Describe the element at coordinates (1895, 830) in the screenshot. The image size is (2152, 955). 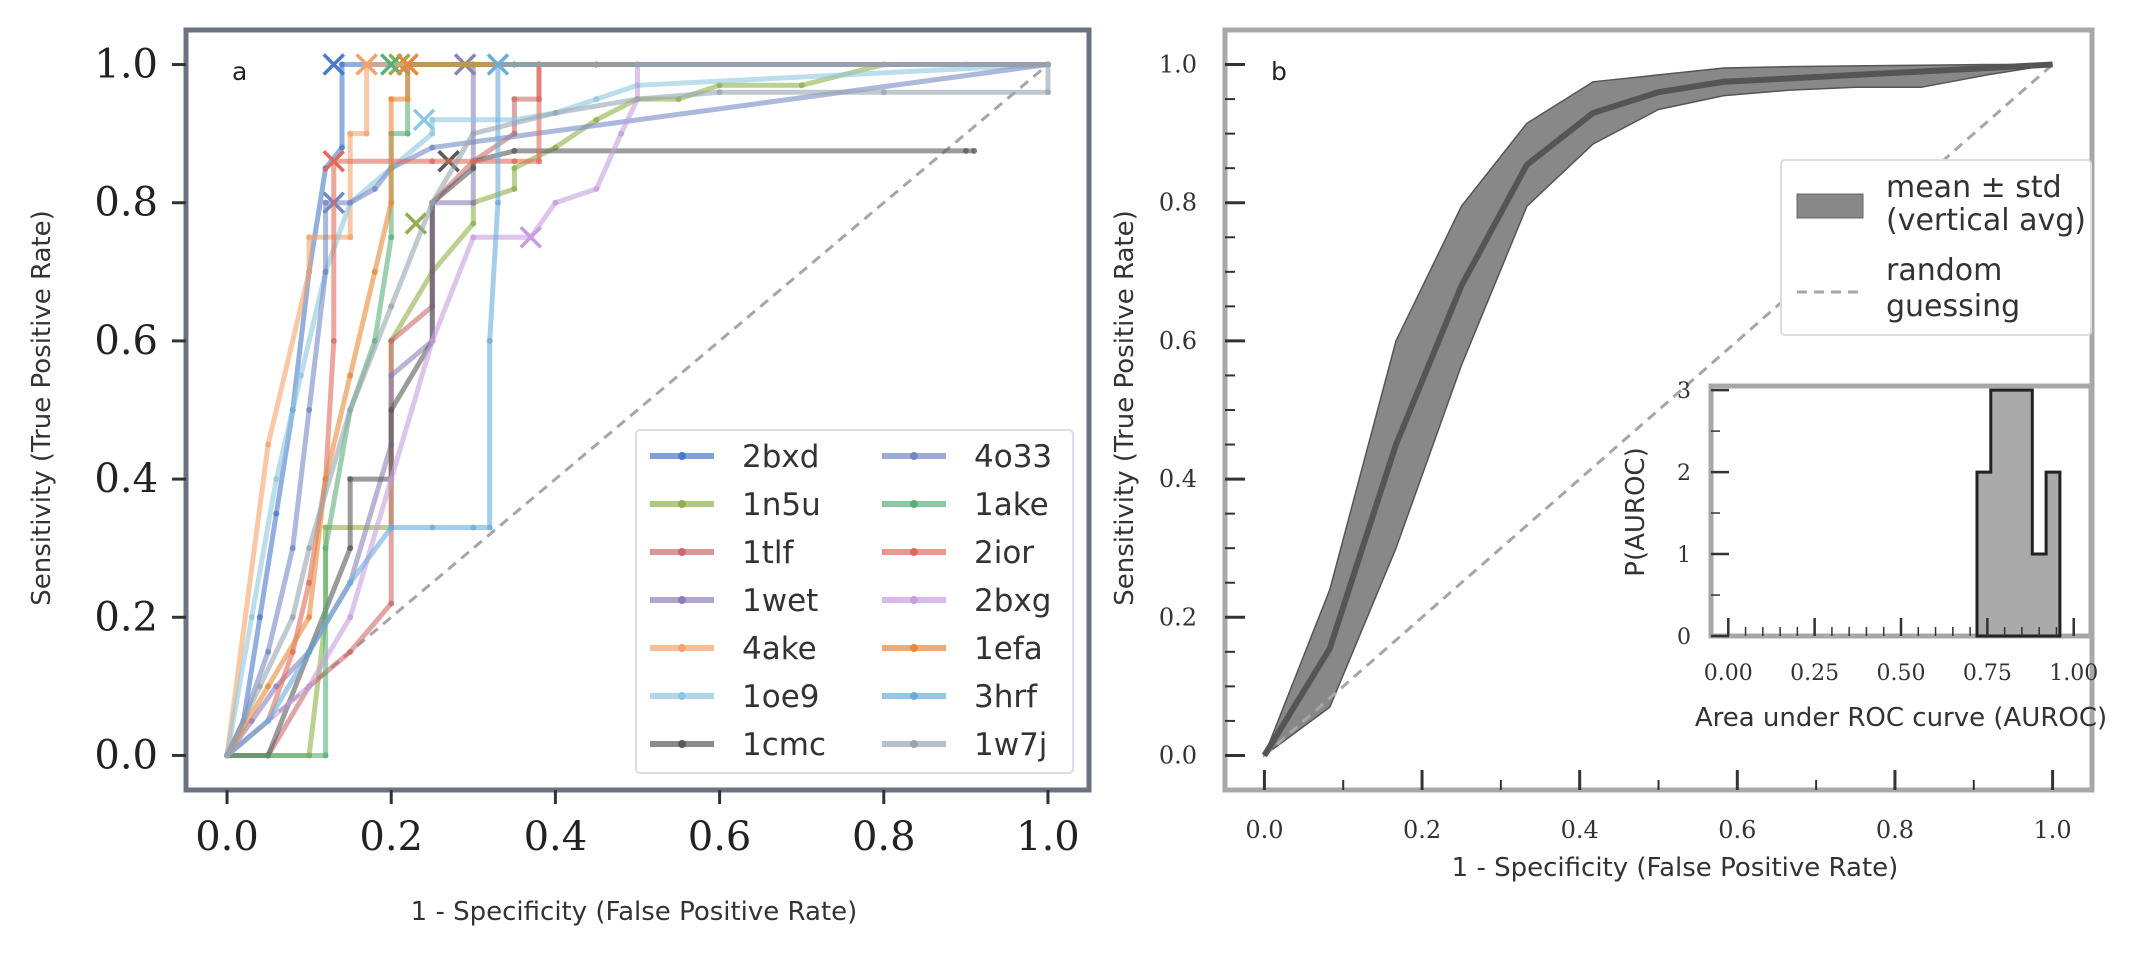
I see `panel-b-xtick-label: 0.8` at that location.